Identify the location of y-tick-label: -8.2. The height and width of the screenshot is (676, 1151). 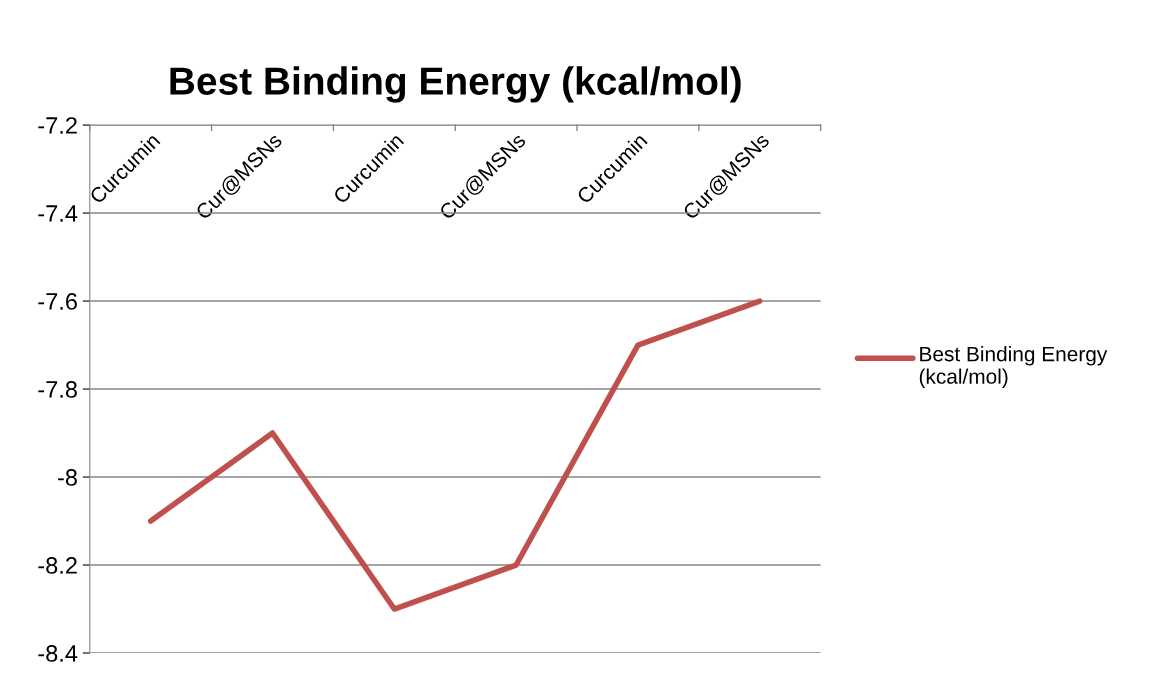
(57, 565).